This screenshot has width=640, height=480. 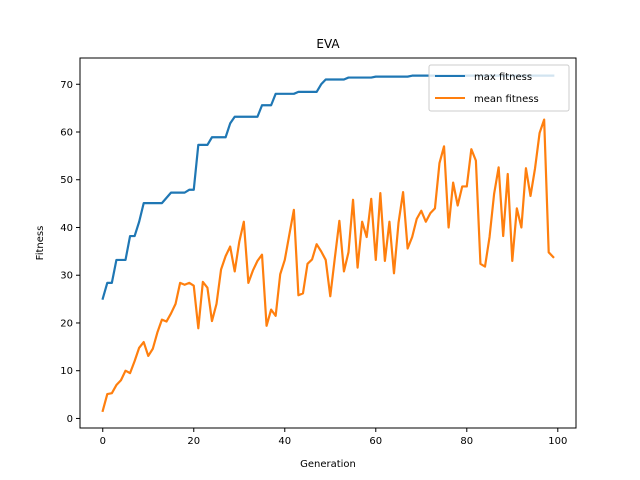 I want to click on y-tick-label: 70, so click(x=66, y=85).